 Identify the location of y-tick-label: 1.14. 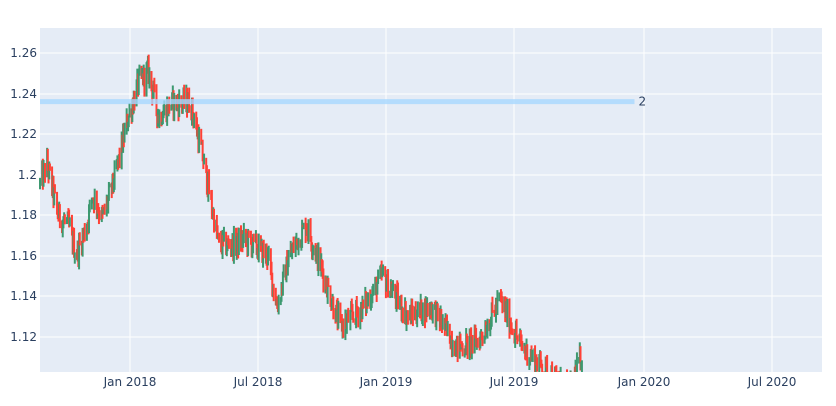
(23, 296).